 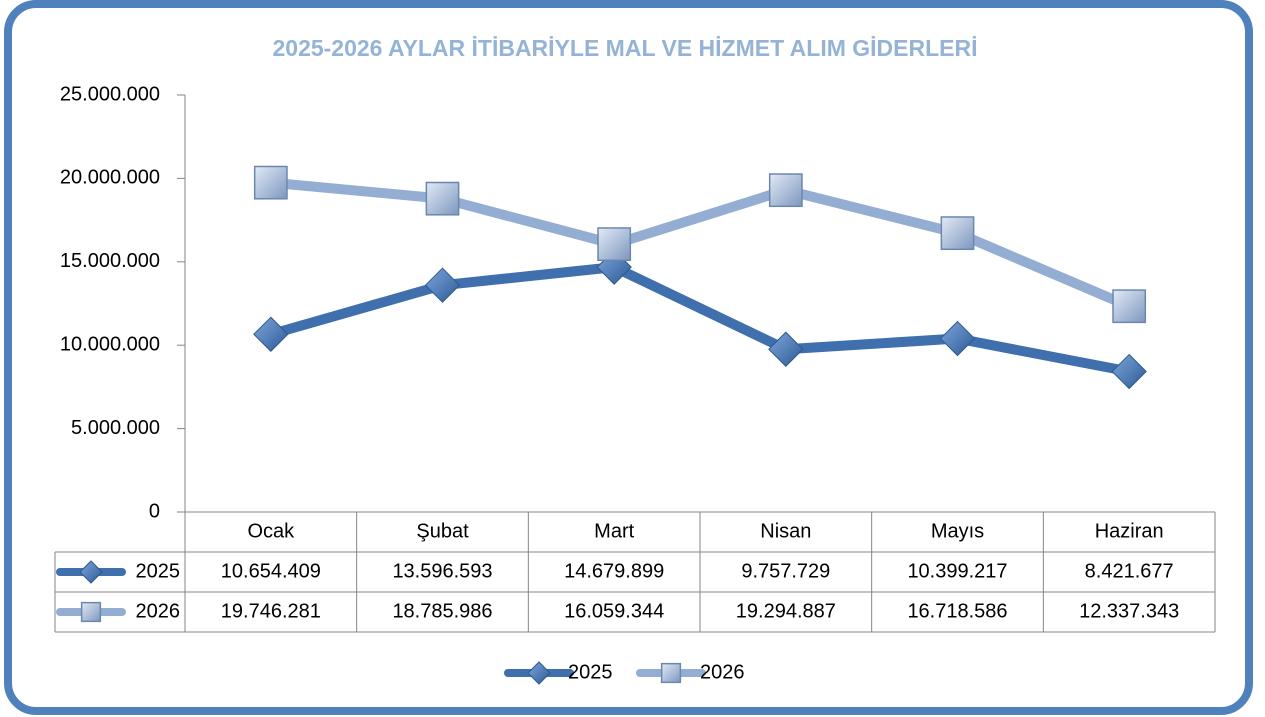 I want to click on table-value: 9.757.729, so click(x=785, y=571).